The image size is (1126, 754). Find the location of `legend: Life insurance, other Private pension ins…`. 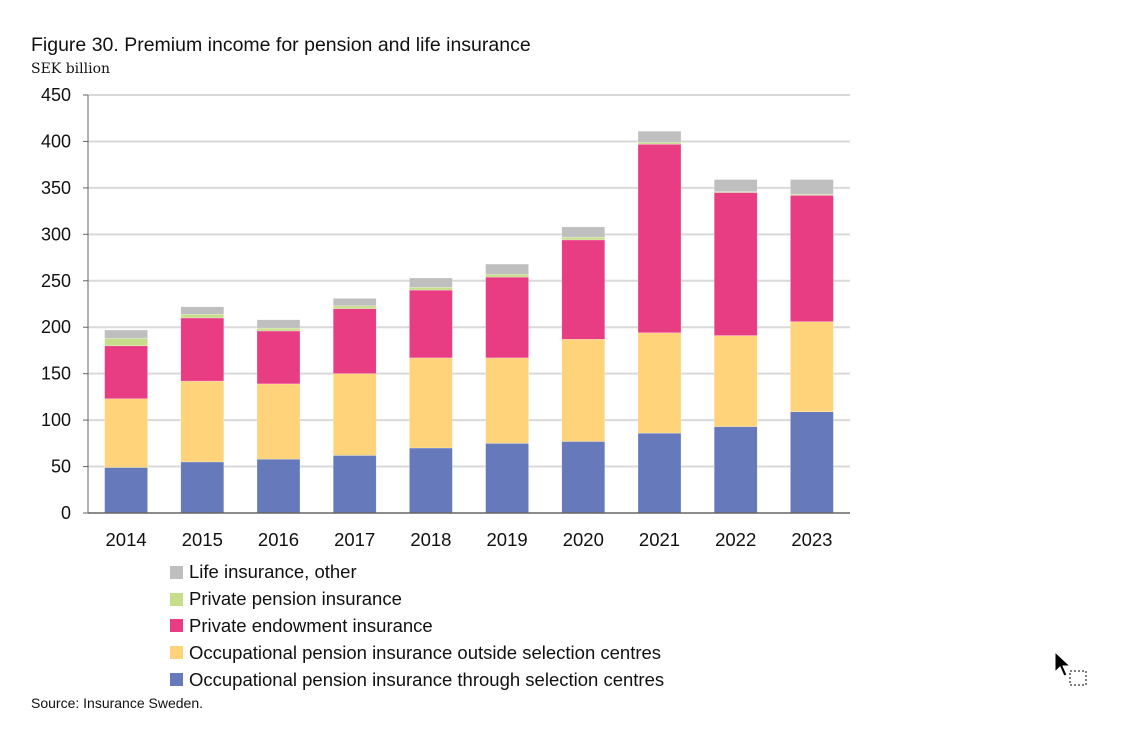

legend: Life insurance, other Private pension ins… is located at coordinates (417, 626).